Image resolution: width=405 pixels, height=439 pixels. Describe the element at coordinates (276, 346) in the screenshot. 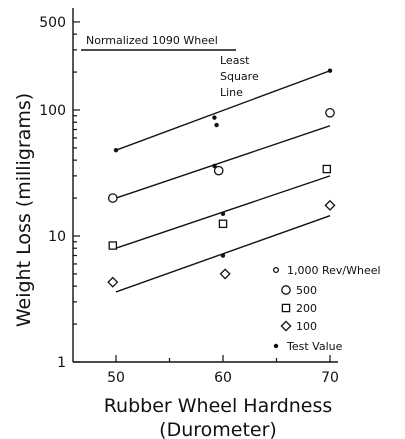

I see `legend-marker-test-value` at that location.